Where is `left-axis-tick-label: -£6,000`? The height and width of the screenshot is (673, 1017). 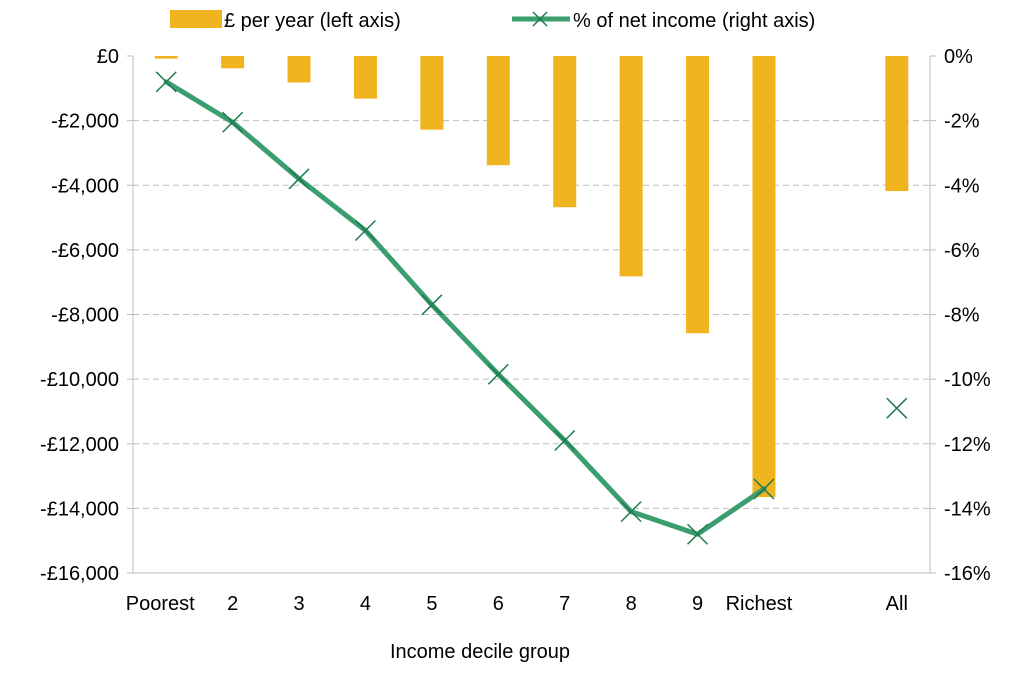 left-axis-tick-label: -£6,000 is located at coordinates (85, 251).